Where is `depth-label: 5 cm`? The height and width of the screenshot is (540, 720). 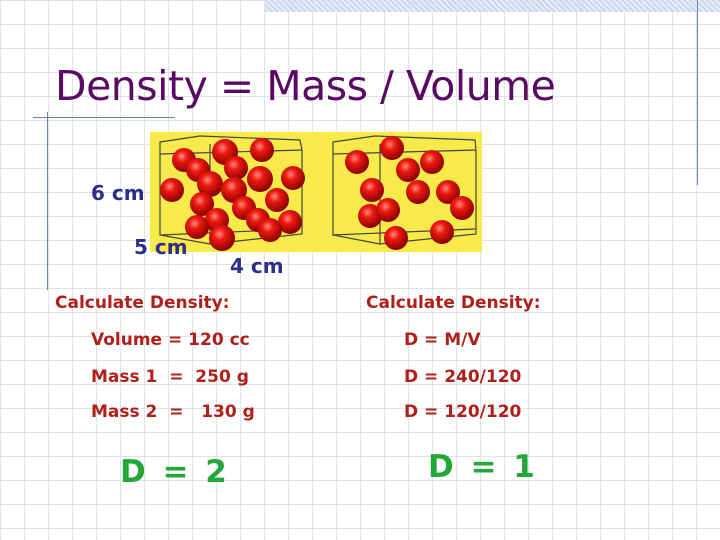 depth-label: 5 cm is located at coordinates (161, 247).